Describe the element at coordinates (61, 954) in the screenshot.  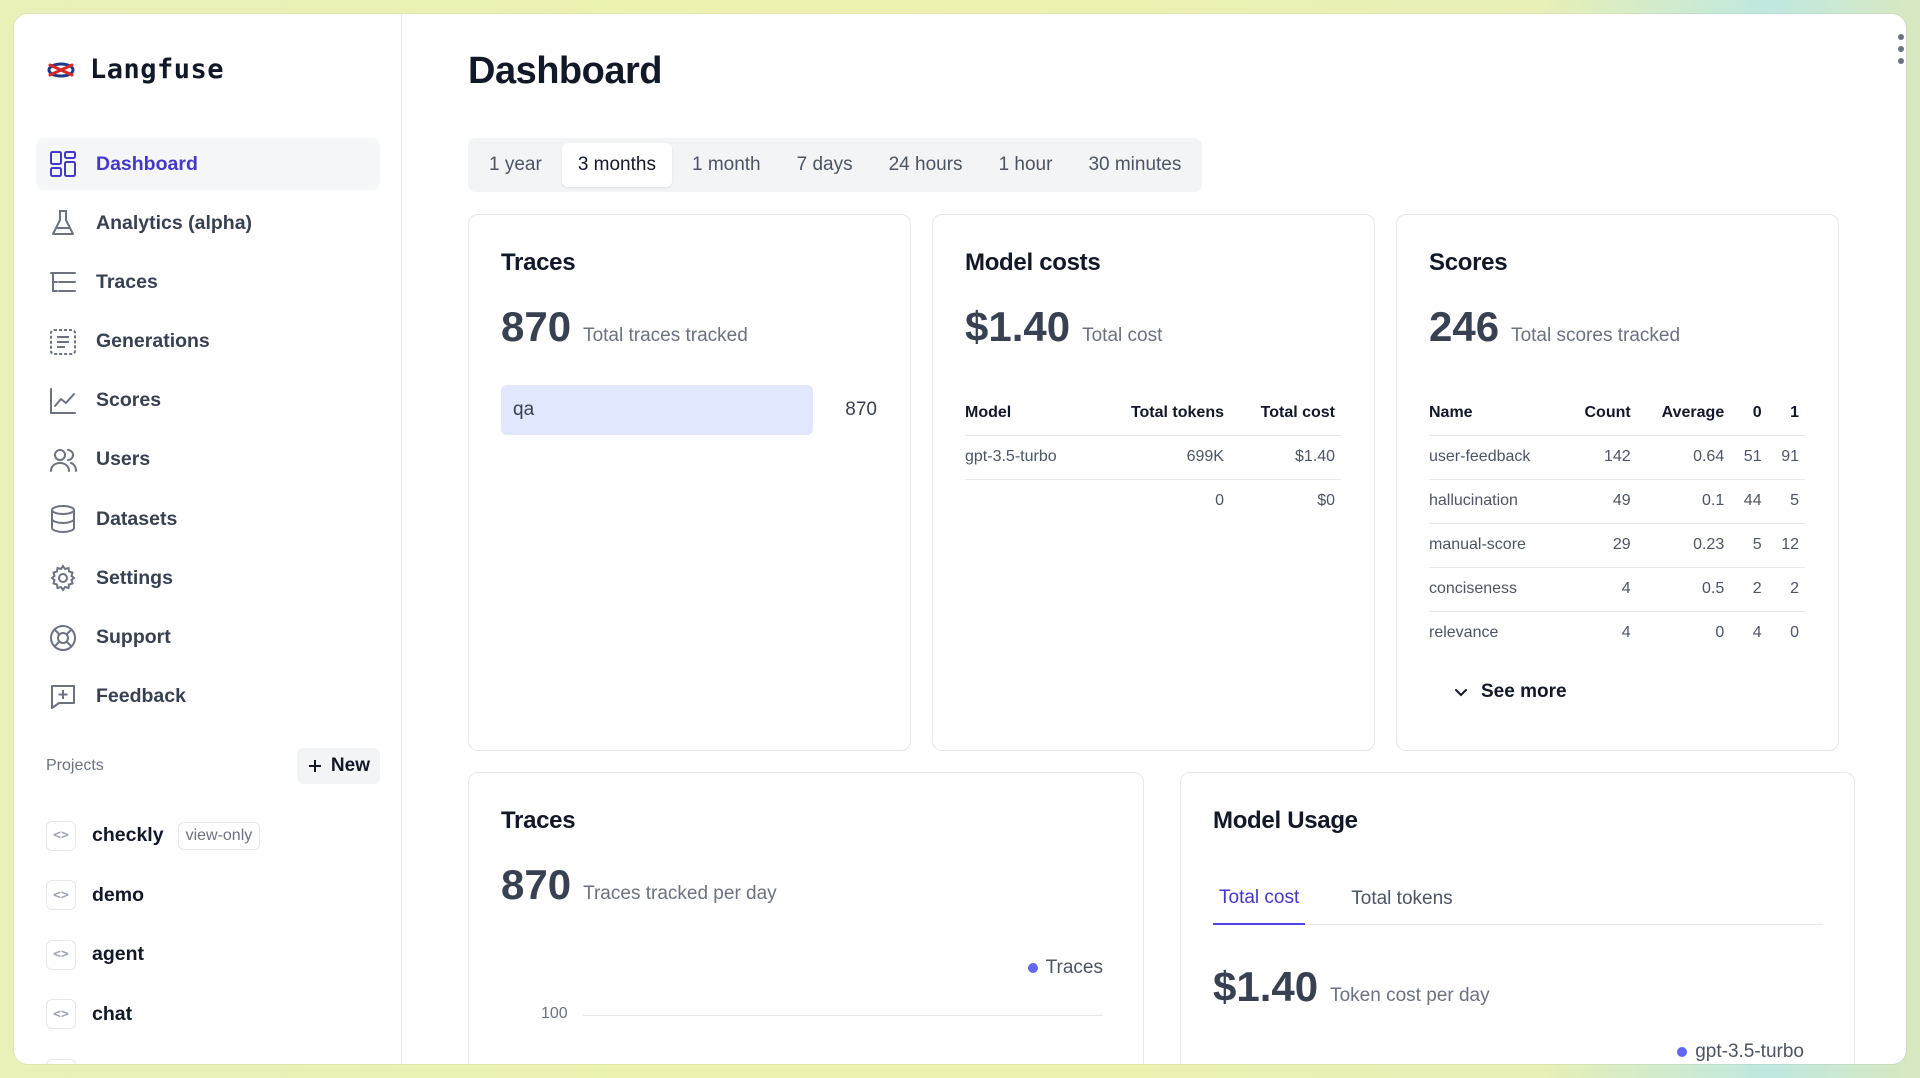
I see `code-icon: <>` at that location.